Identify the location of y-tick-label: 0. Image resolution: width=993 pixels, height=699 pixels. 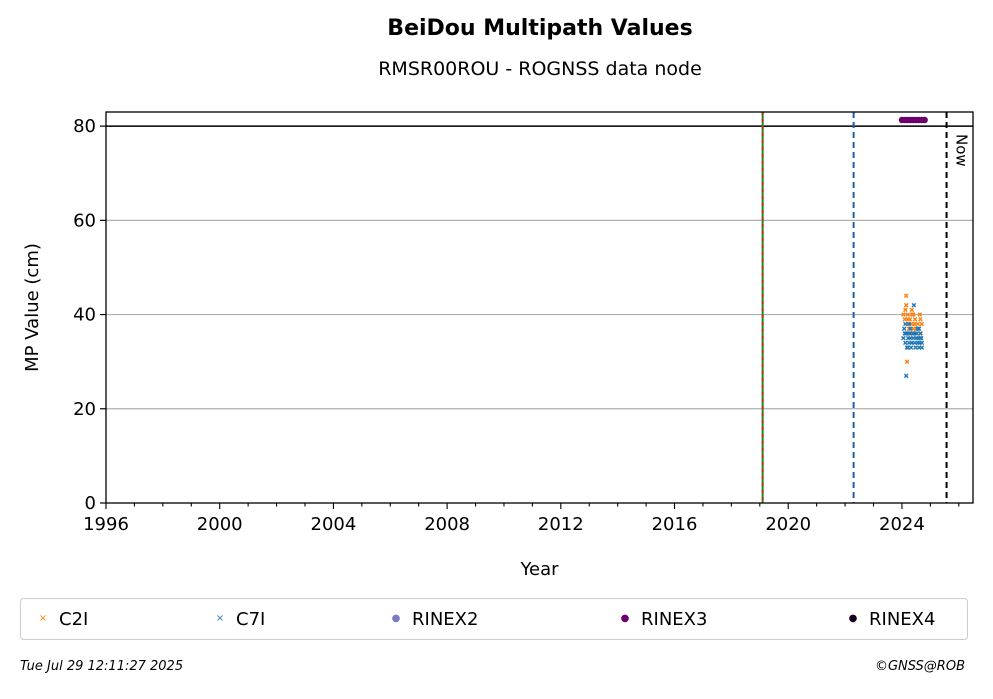
(90, 503).